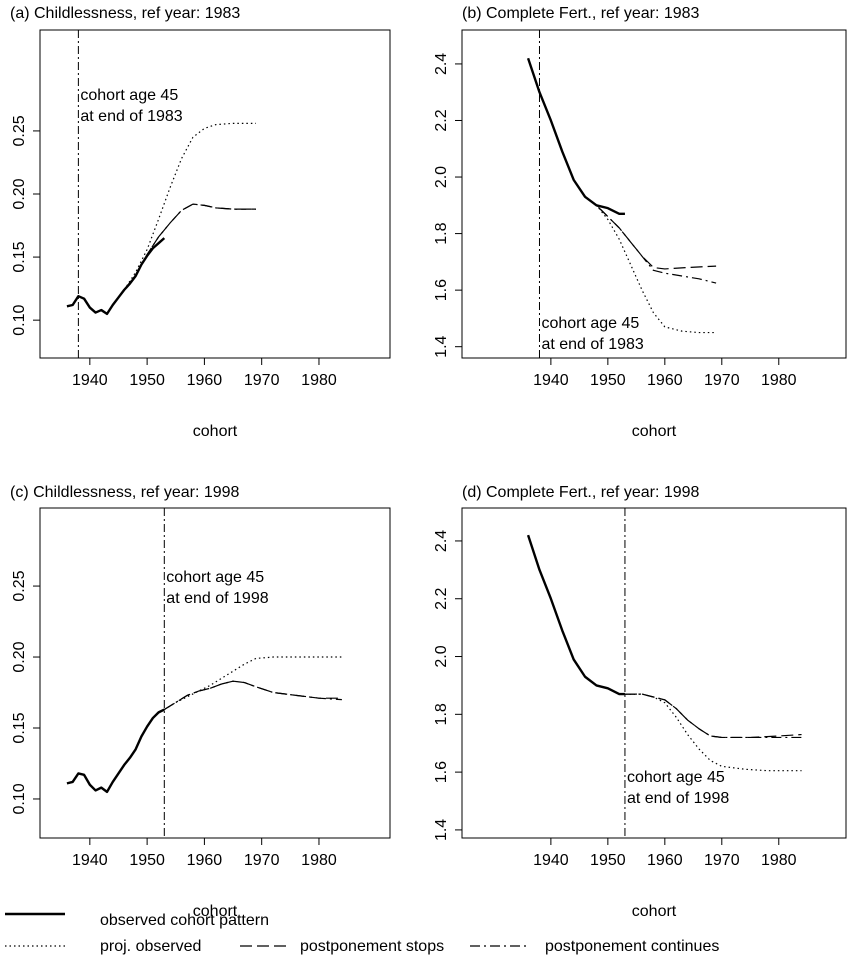 This screenshot has height=961, width=847. I want to click on chart-title: (c) Childlessness, ref year: 1998, so click(125, 492).